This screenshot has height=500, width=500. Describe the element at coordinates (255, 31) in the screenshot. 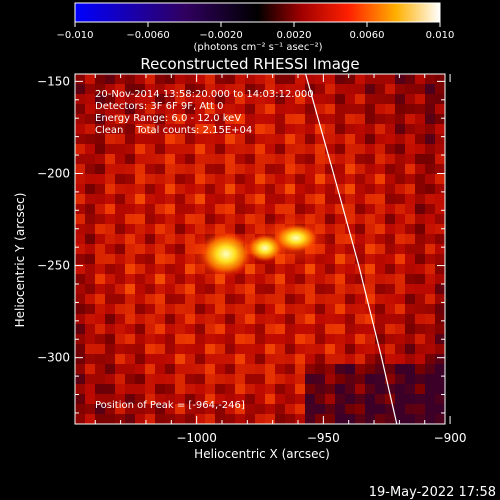

I see `colorbar-ticks: −0.010 −0.0060 −0.0020 0.0020 0.0060 0.010` at that location.